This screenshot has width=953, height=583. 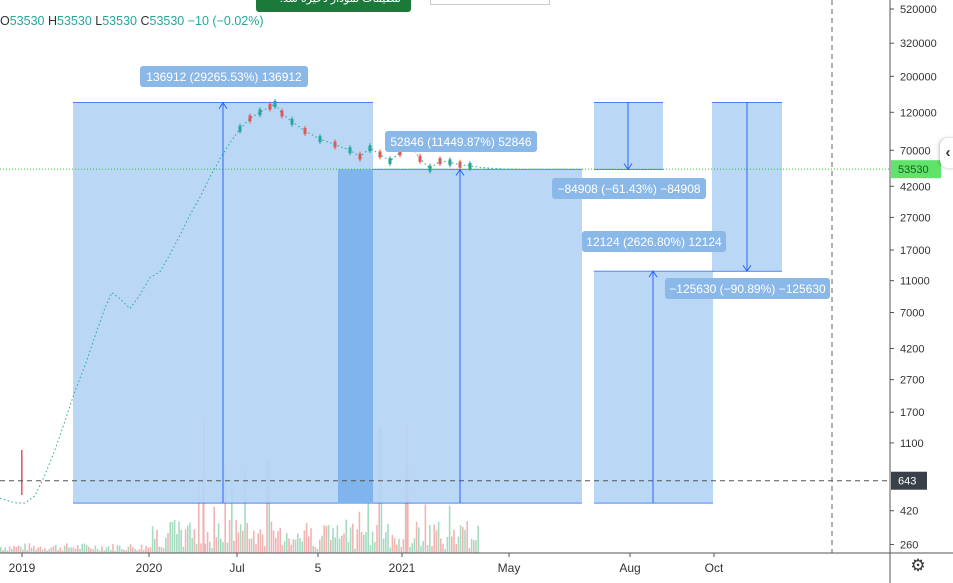 I want to click on y-tick-label: 42000, so click(x=915, y=187).